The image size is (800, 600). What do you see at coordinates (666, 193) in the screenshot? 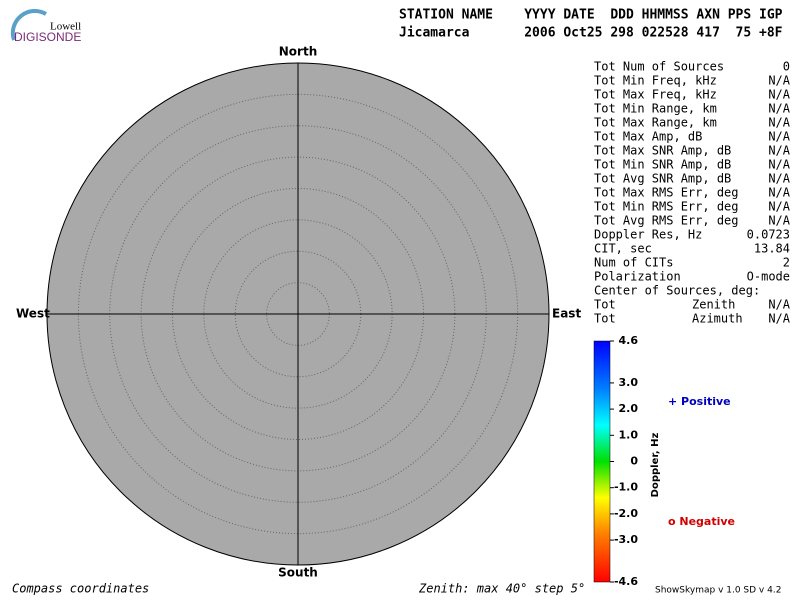
I see `stat-label: Tot Max RMS Err, deg` at bounding box center [666, 193].